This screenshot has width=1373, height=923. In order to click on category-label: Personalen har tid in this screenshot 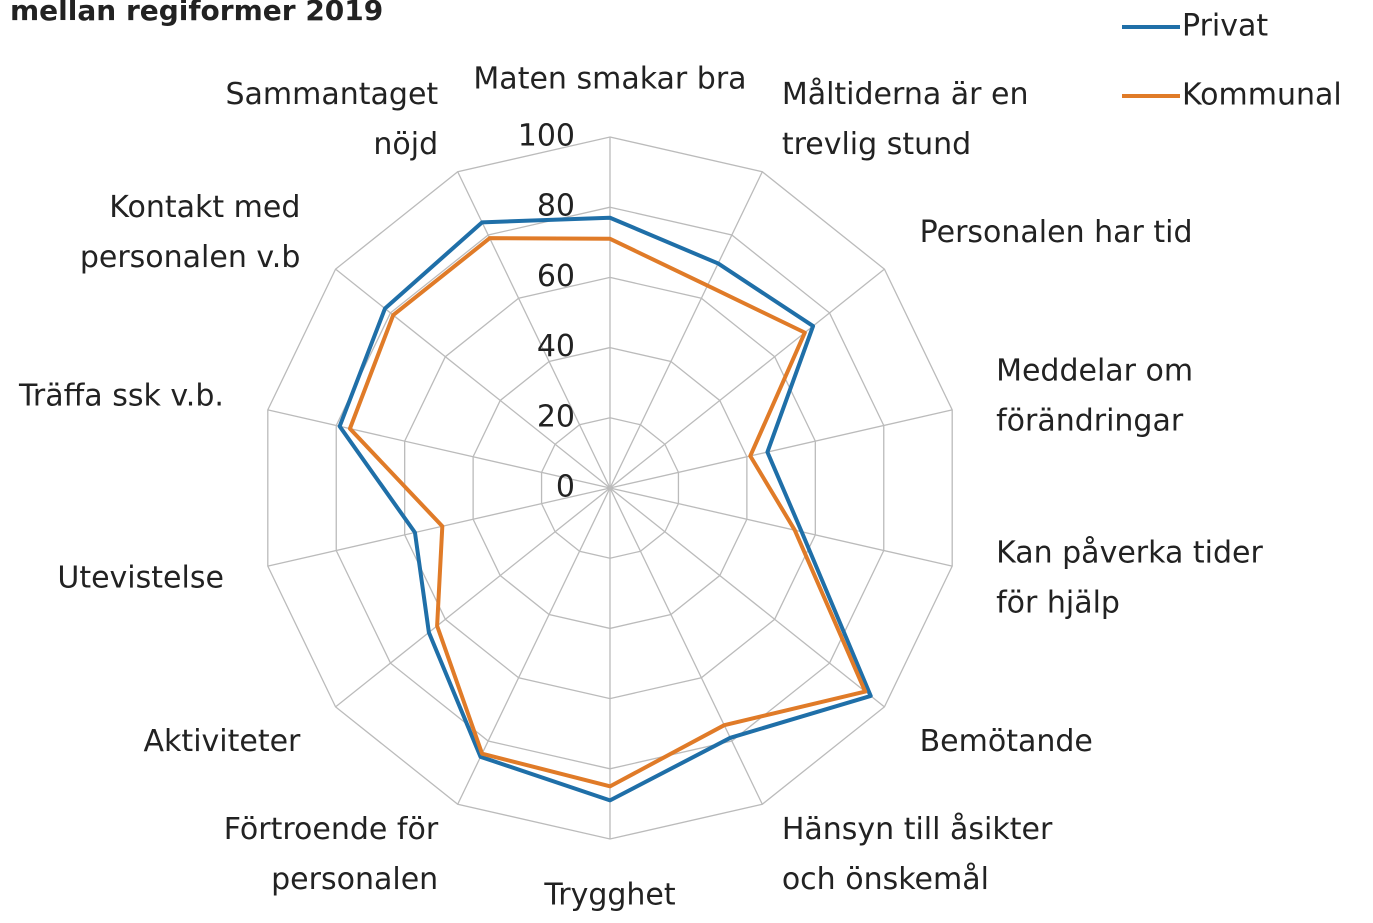, I will do `click(1056, 232)`.